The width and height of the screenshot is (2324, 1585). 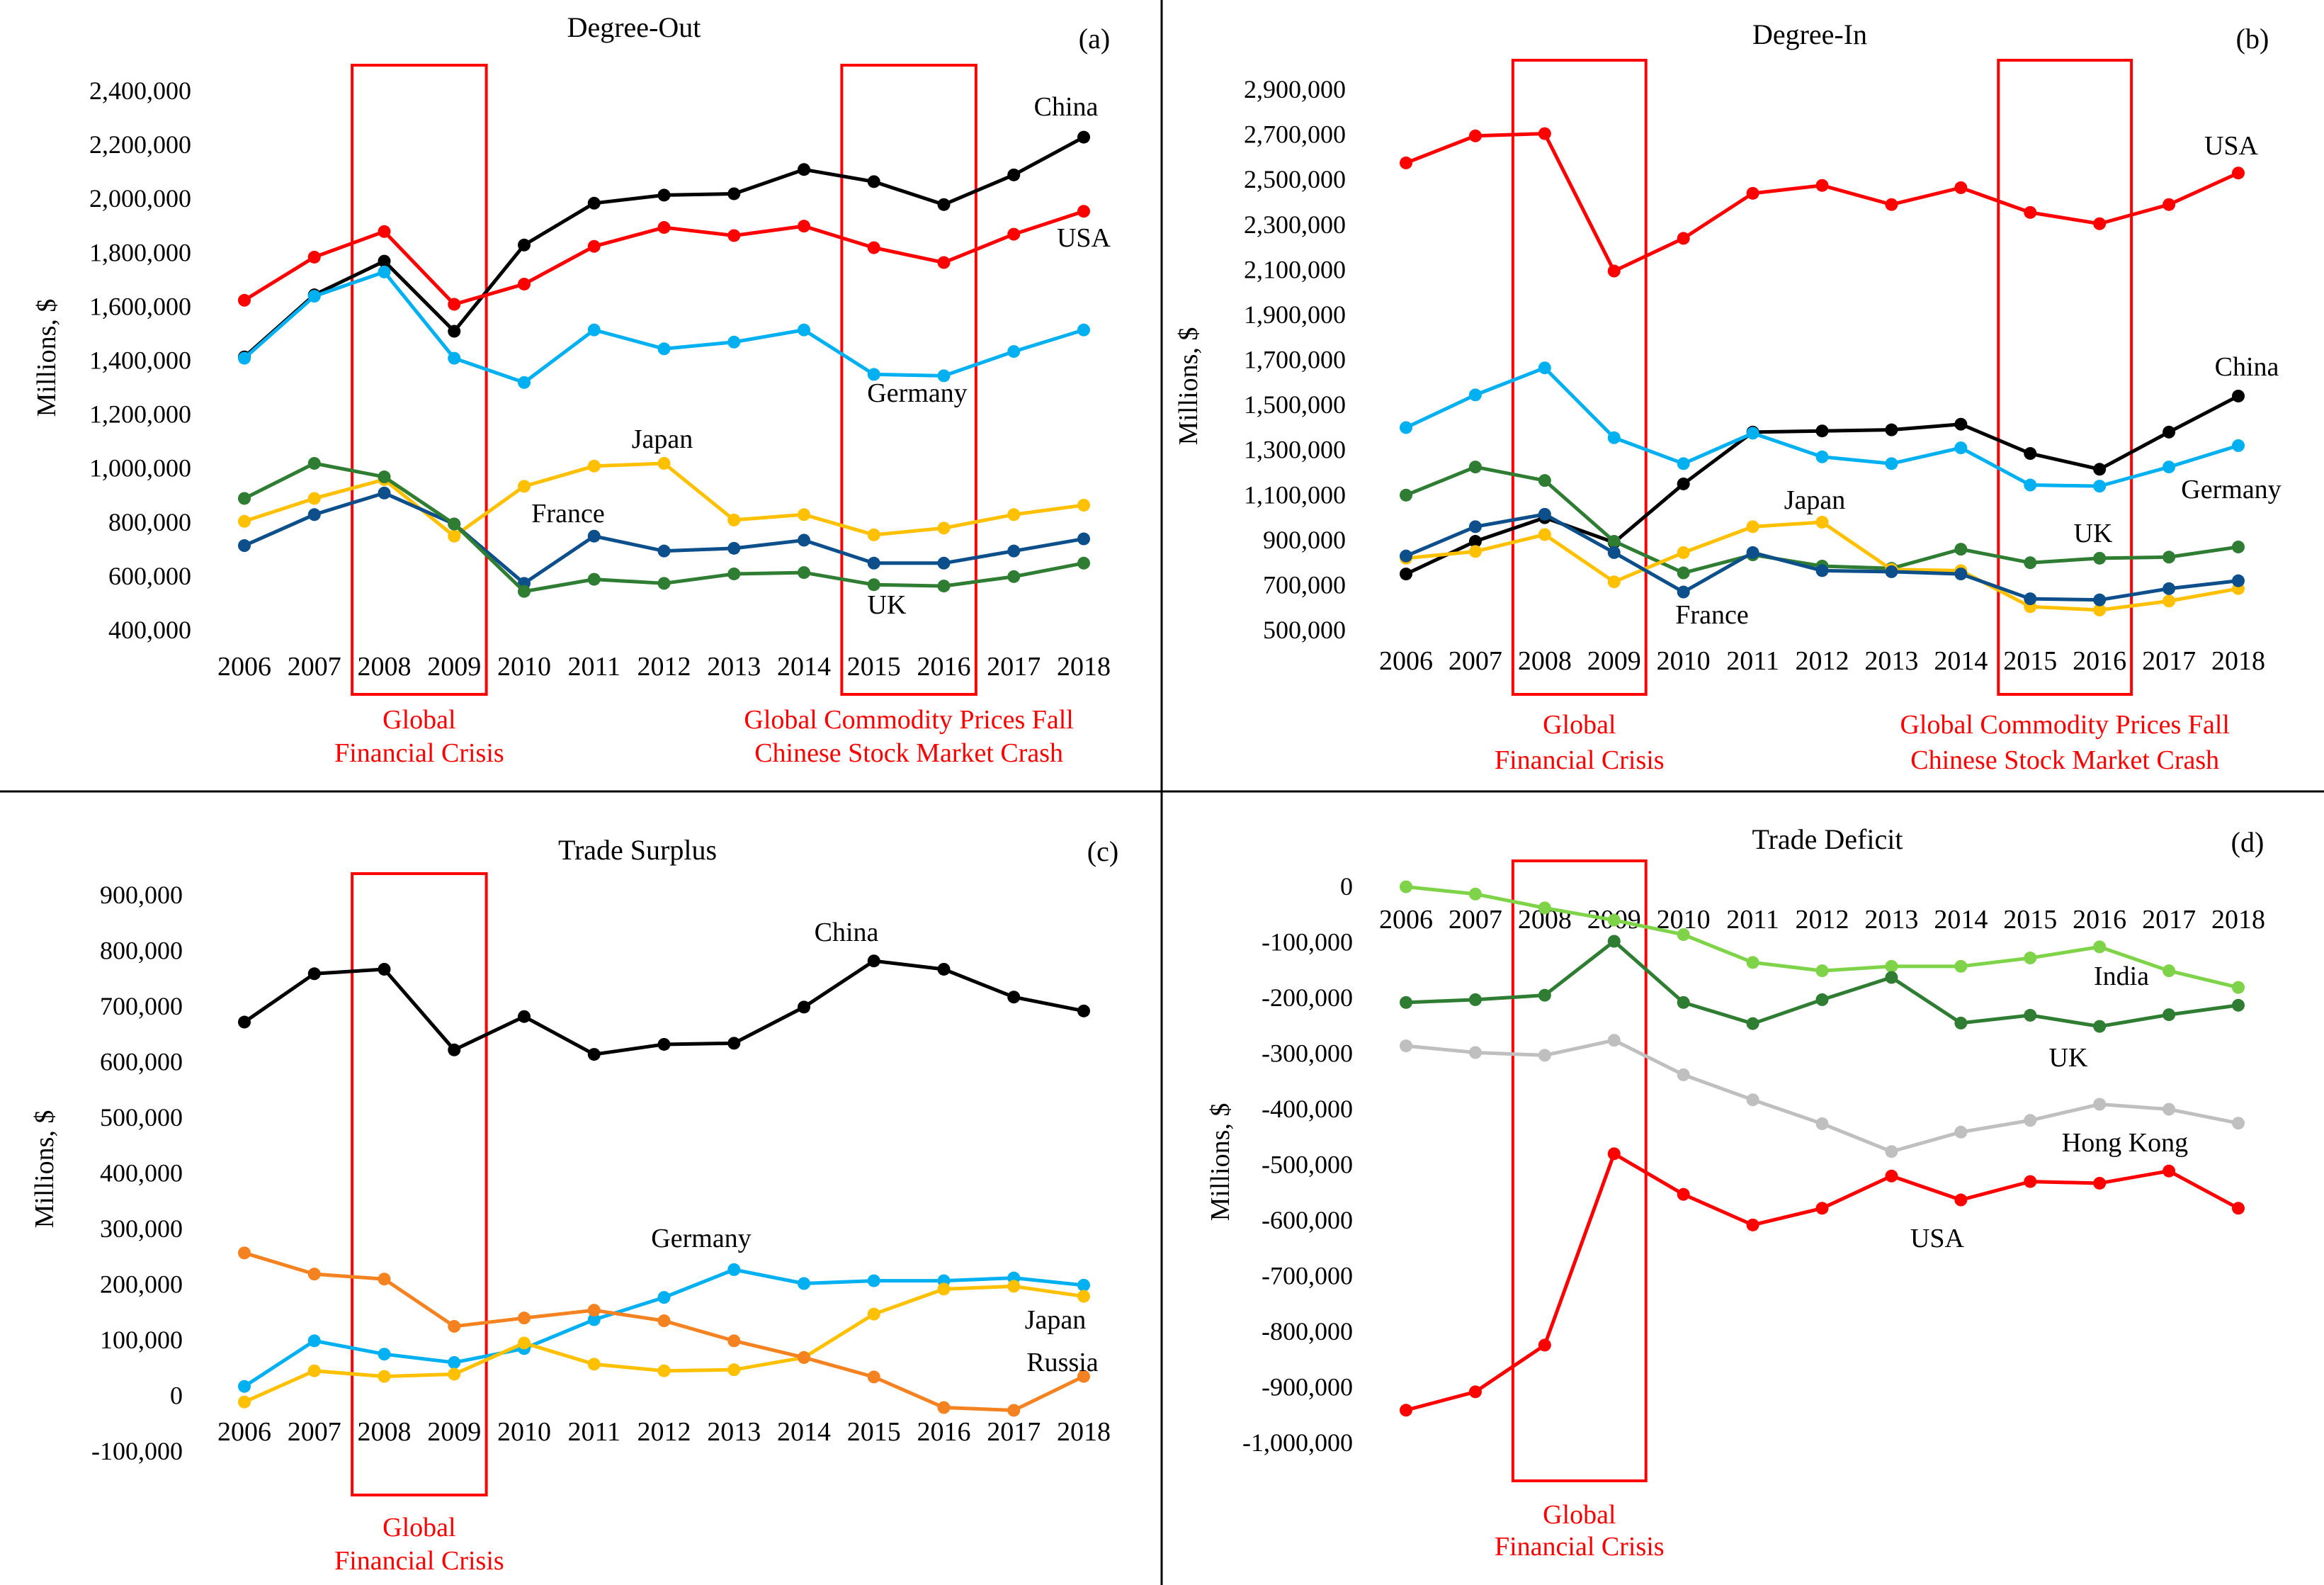 I want to click on crisis-annotation-label: Global, so click(x=418, y=720).